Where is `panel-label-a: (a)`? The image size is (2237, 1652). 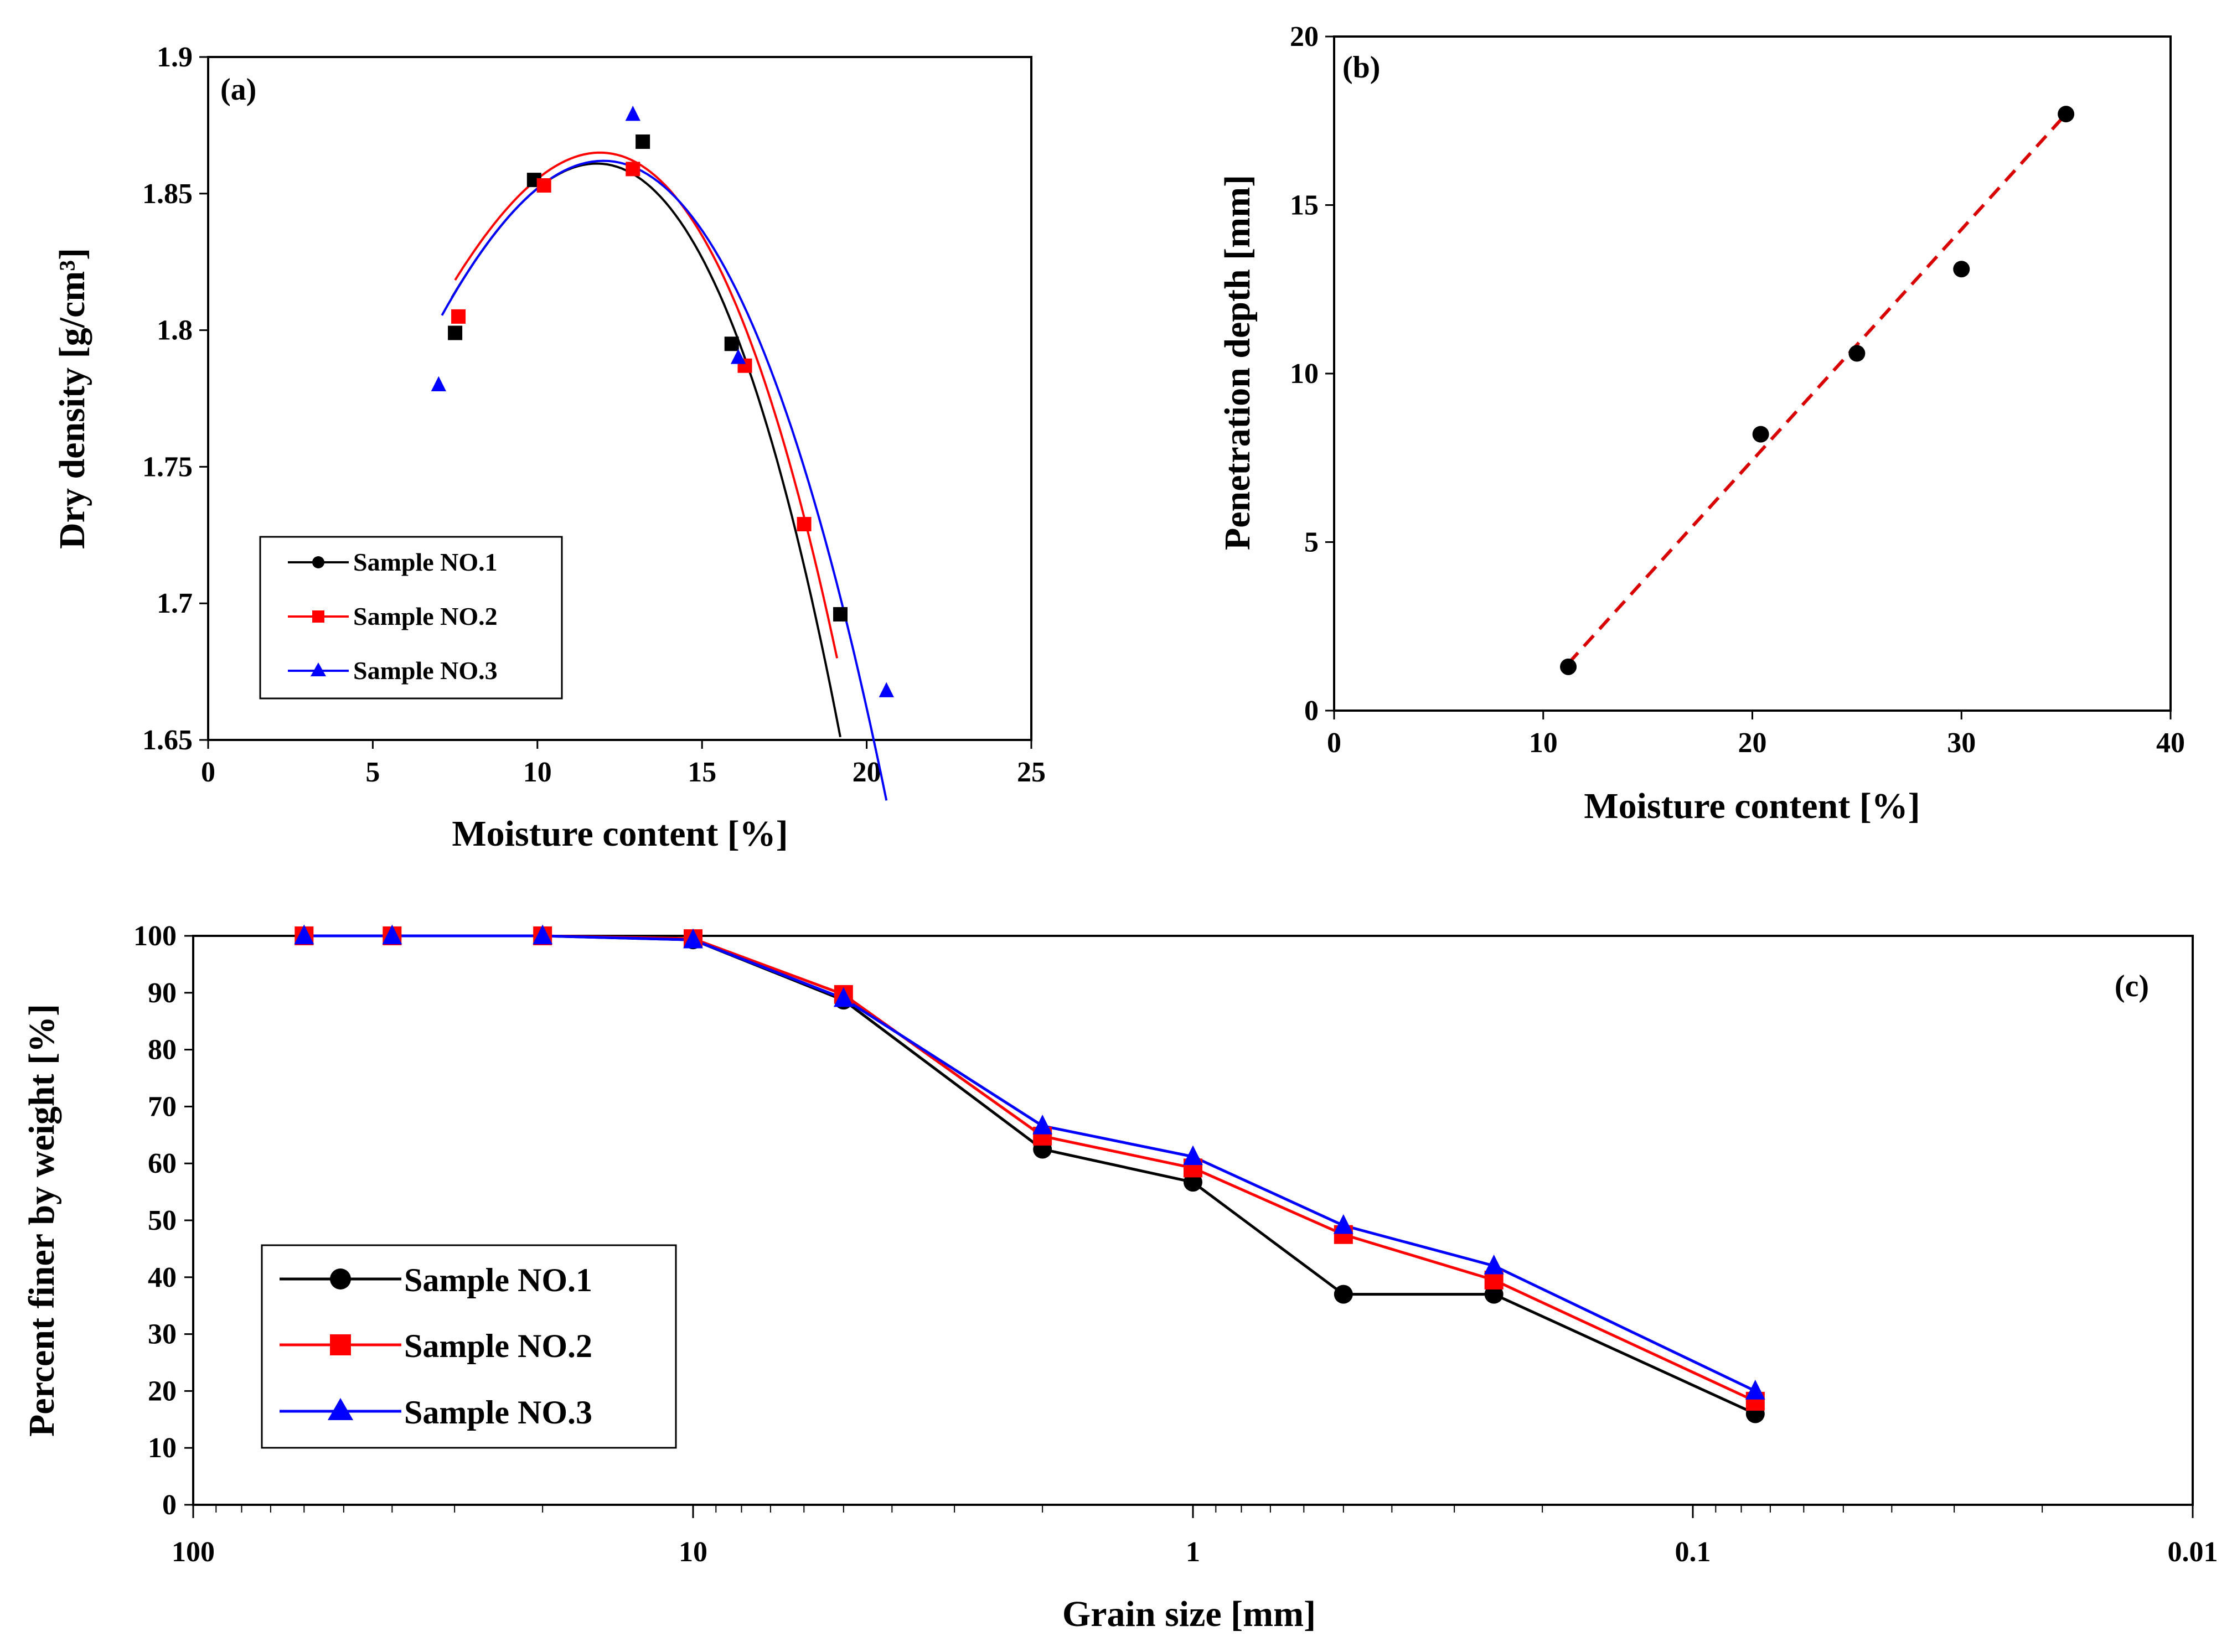
panel-label-a: (a) is located at coordinates (238, 89).